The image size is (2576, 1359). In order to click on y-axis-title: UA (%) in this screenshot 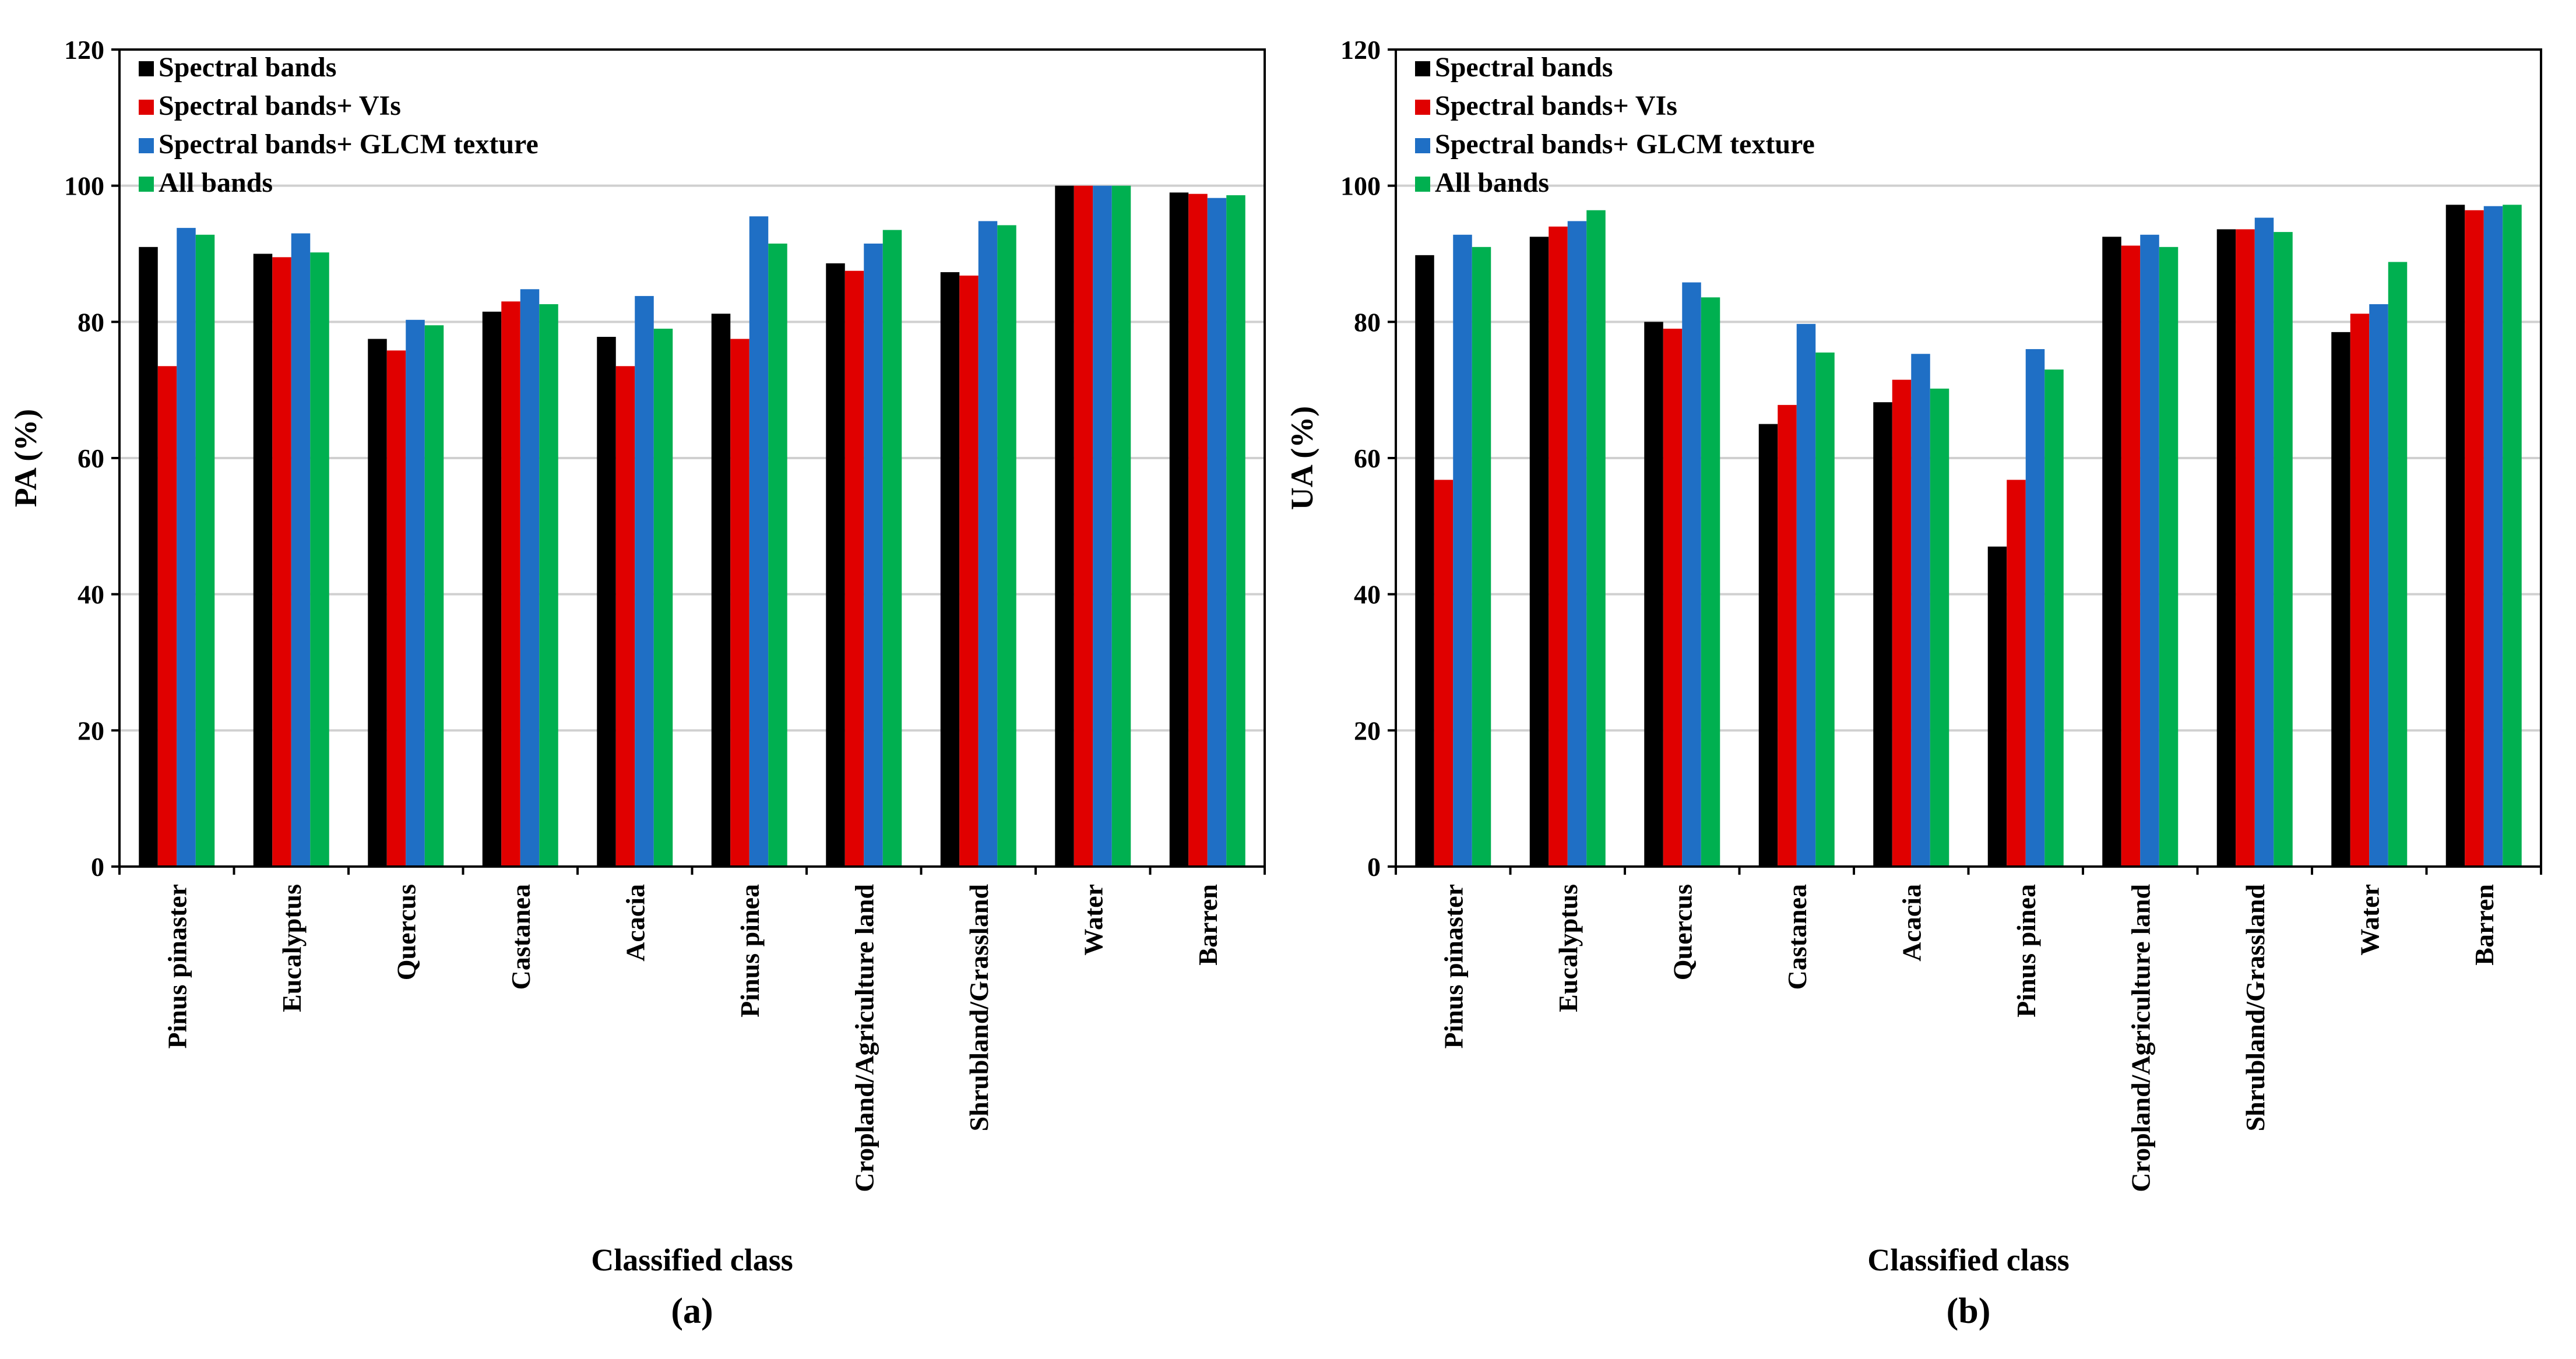, I will do `click(1302, 458)`.